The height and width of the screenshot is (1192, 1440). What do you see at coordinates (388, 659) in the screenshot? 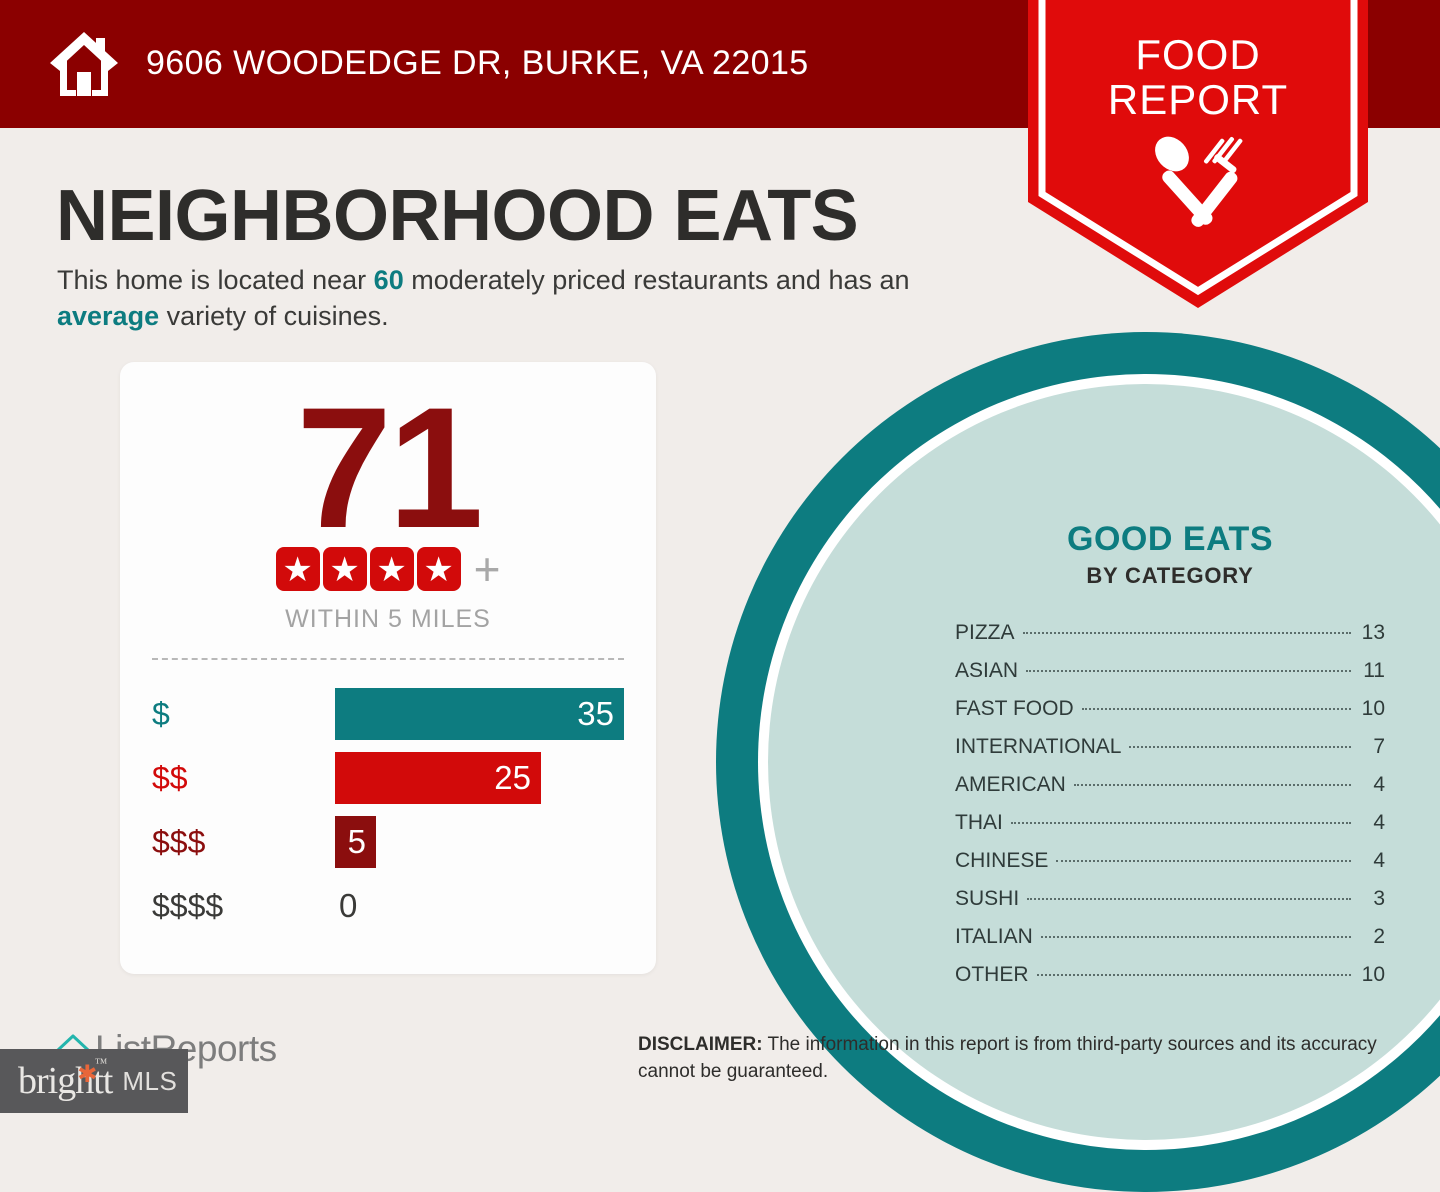
I see `card-divider` at bounding box center [388, 659].